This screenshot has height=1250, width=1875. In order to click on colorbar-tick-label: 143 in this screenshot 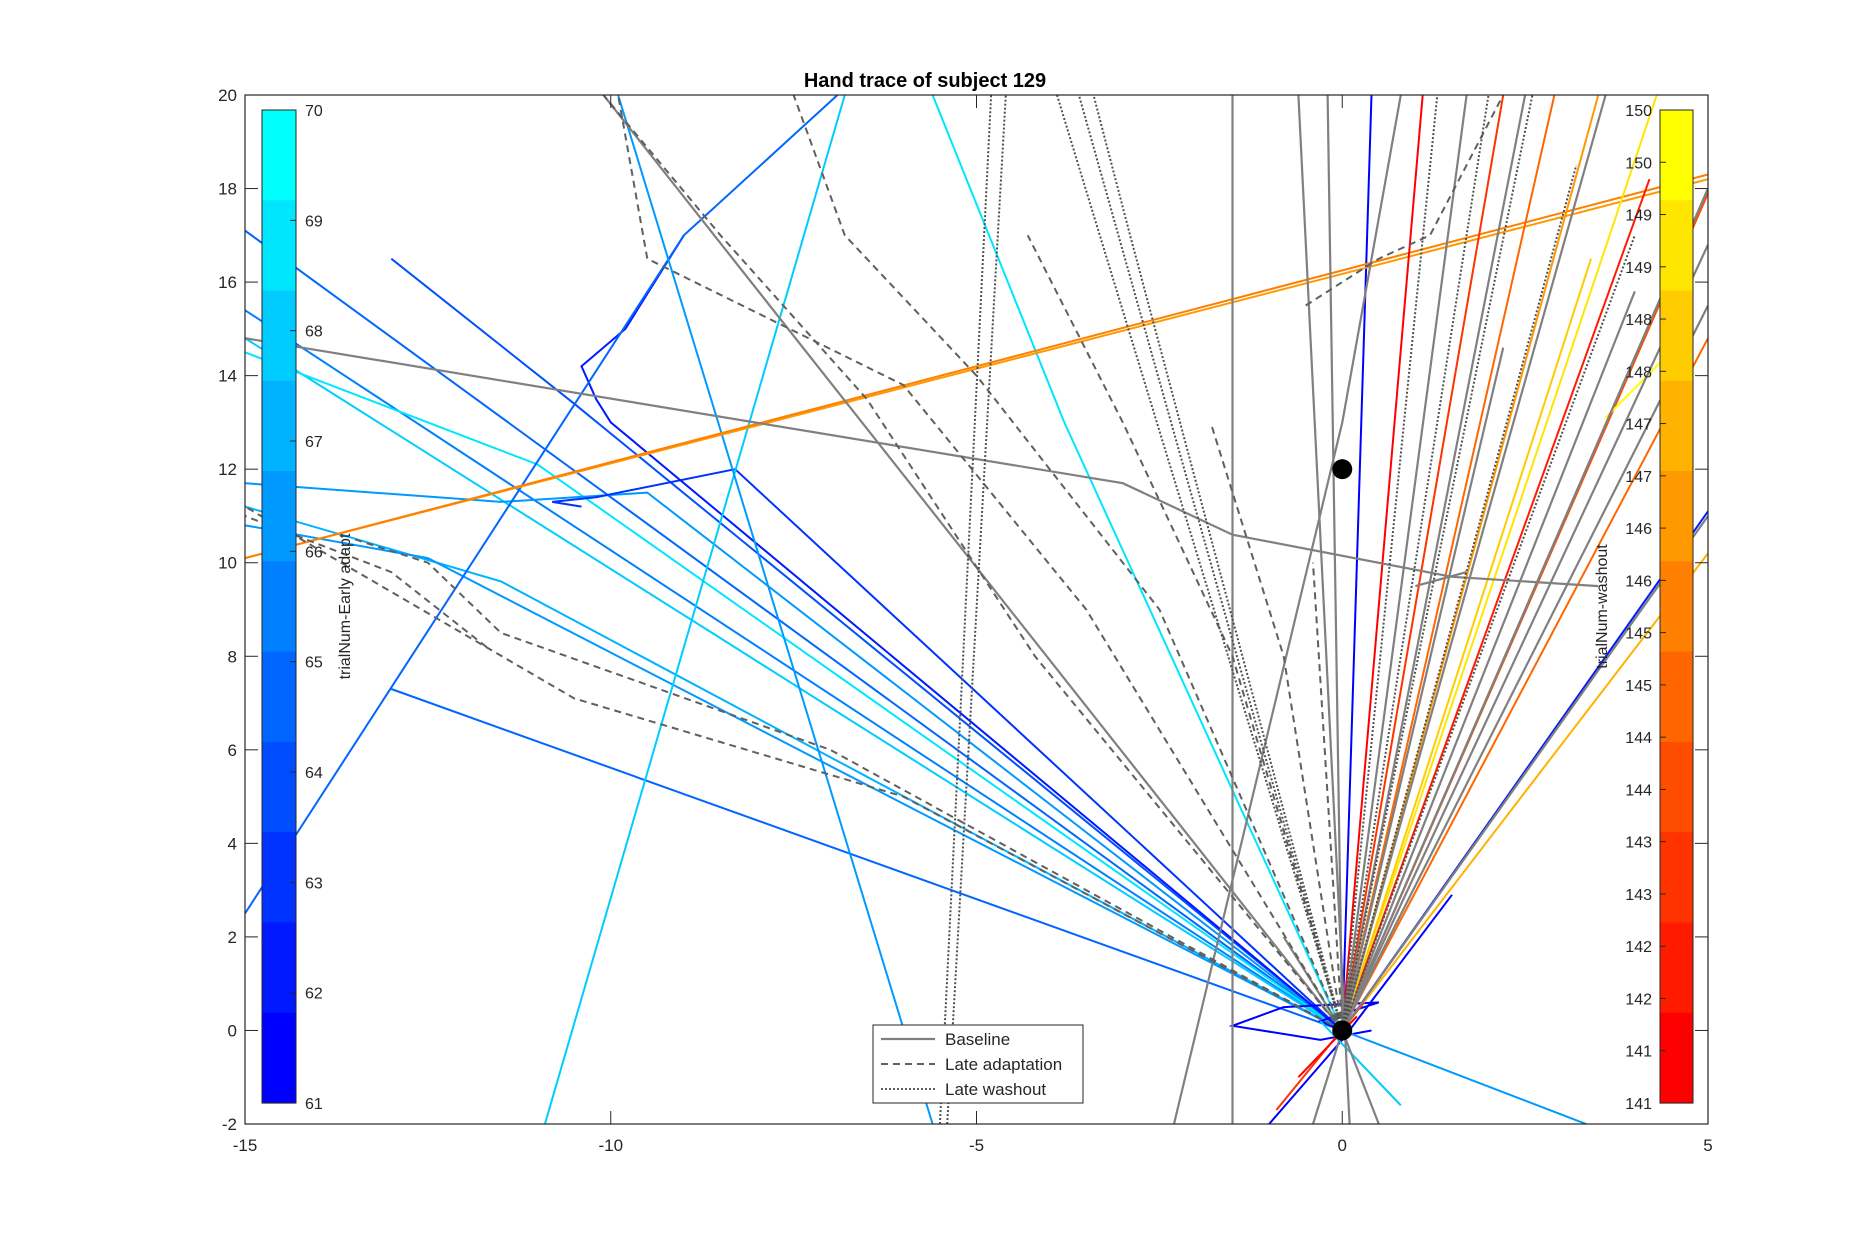, I will do `click(1638, 895)`.